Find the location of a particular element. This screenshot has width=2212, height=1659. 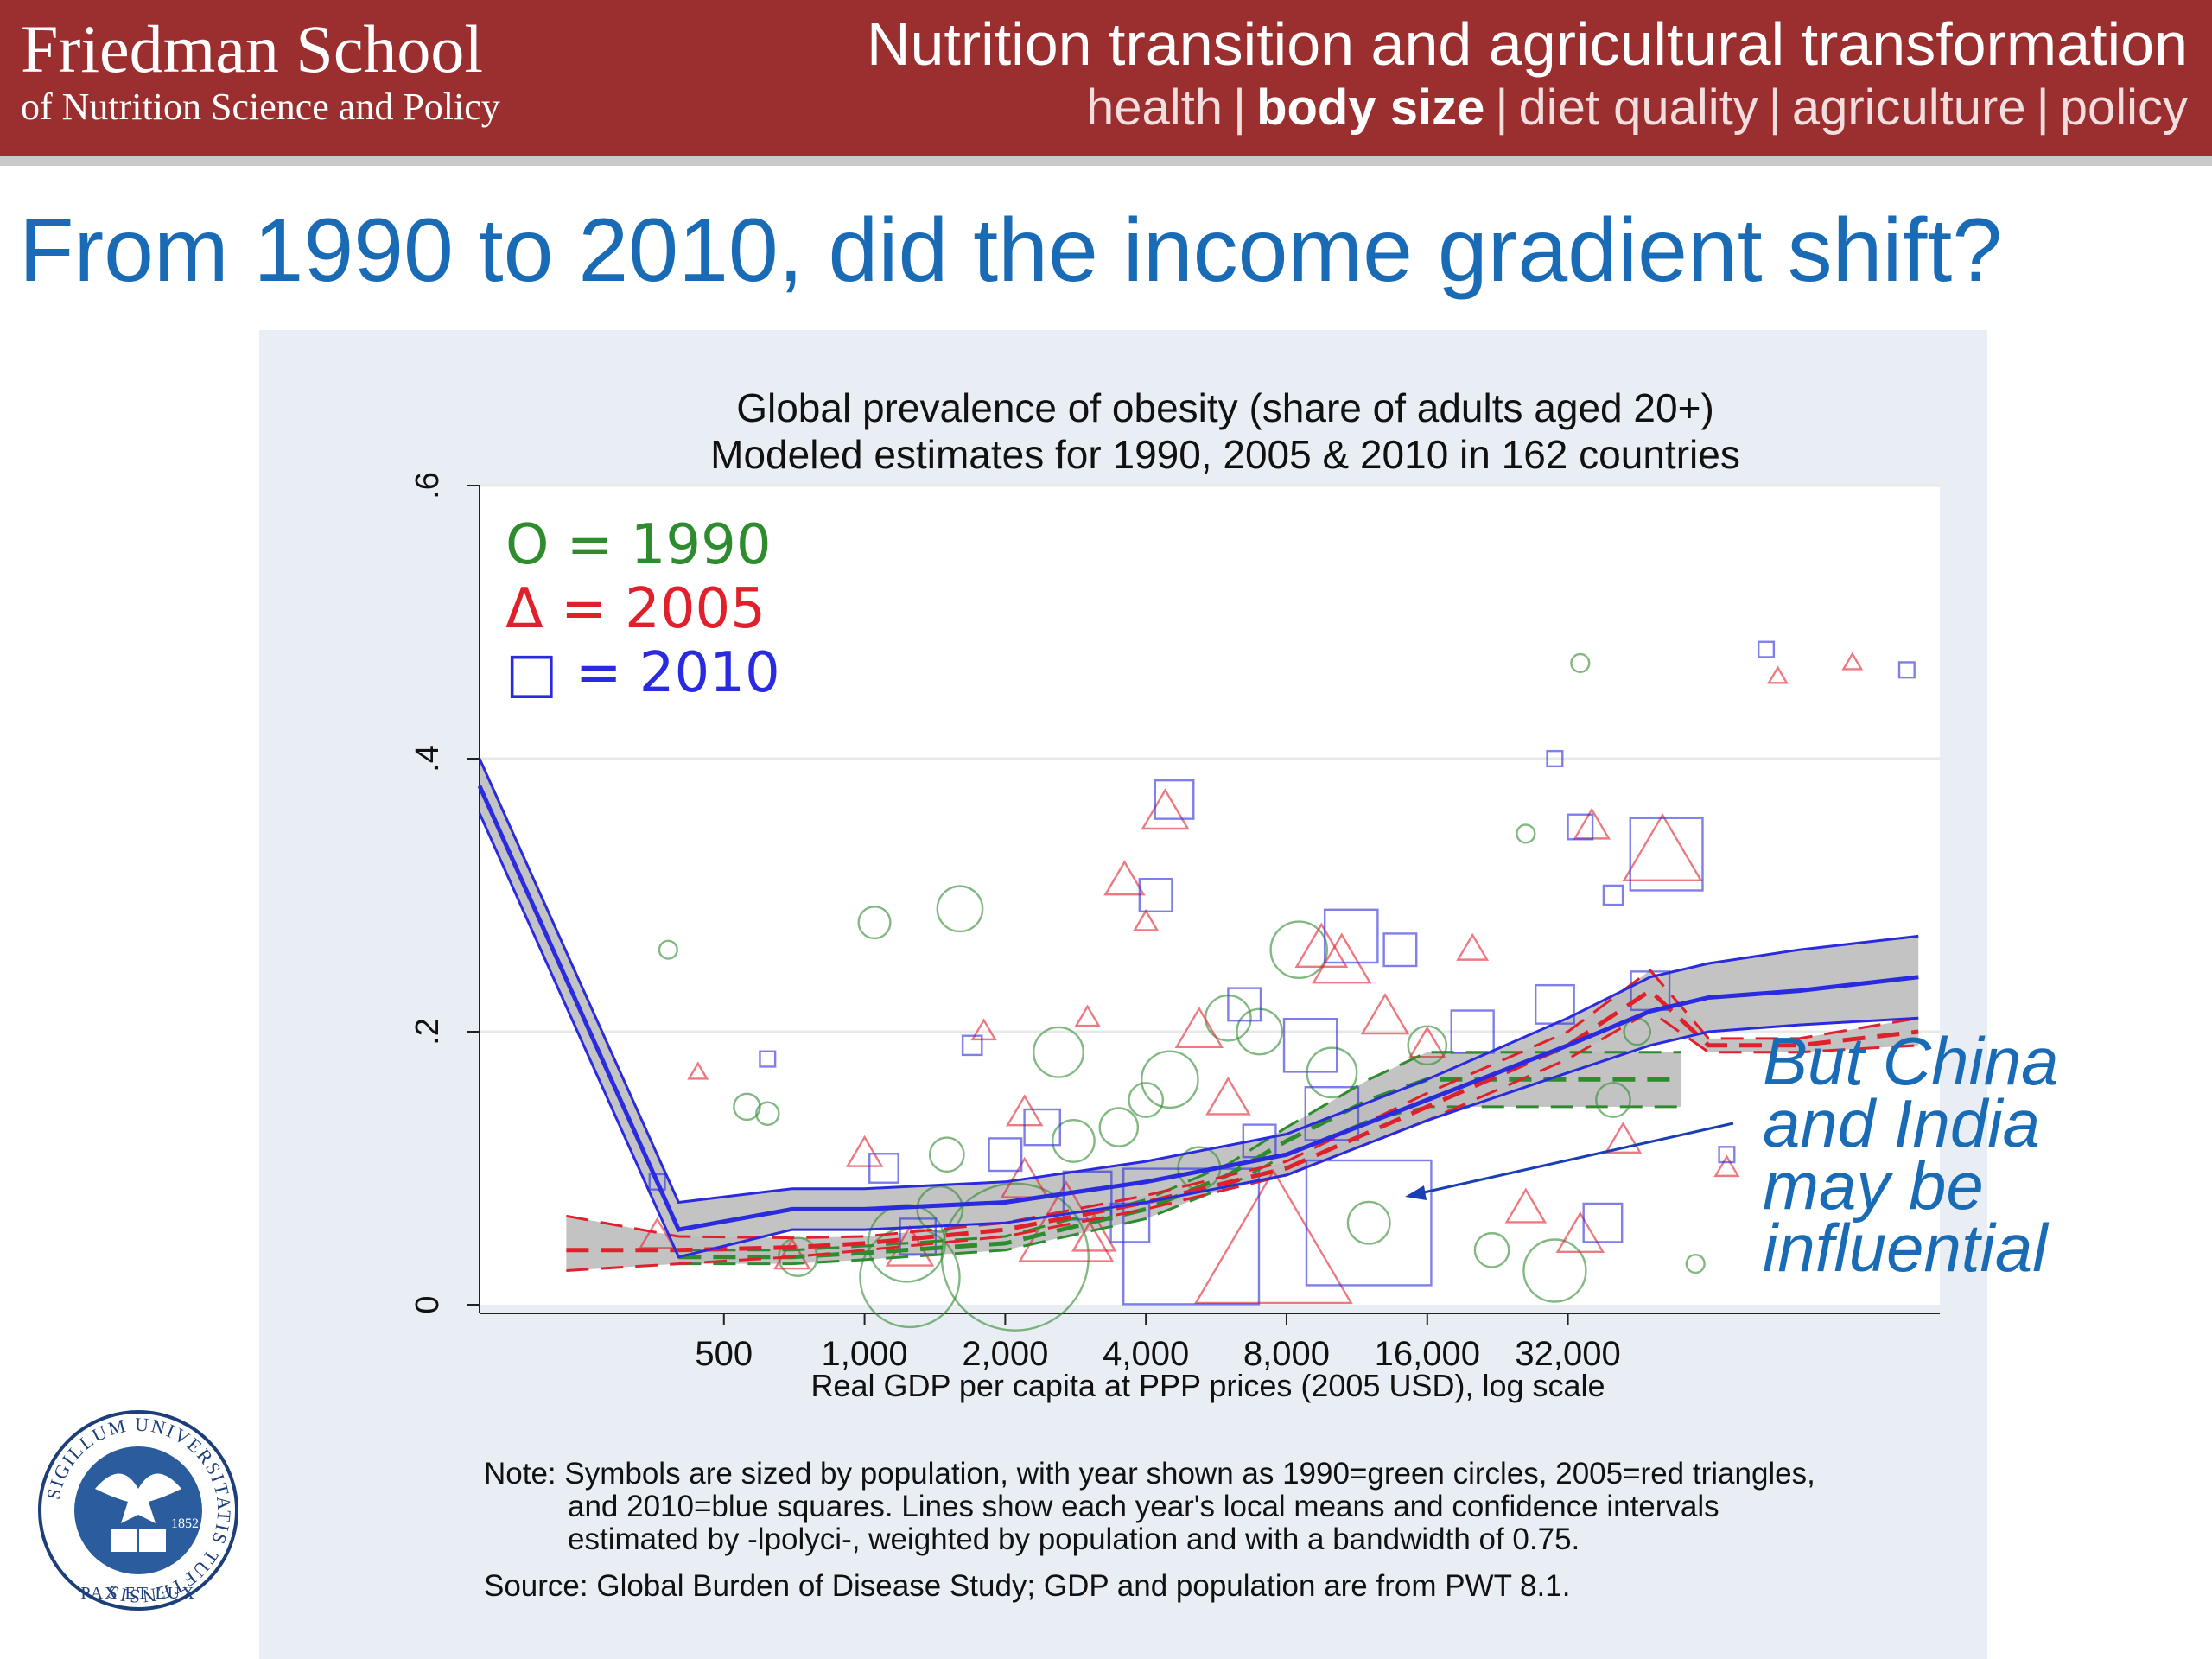

x-tick-label: 2,000 is located at coordinates (1005, 1354).